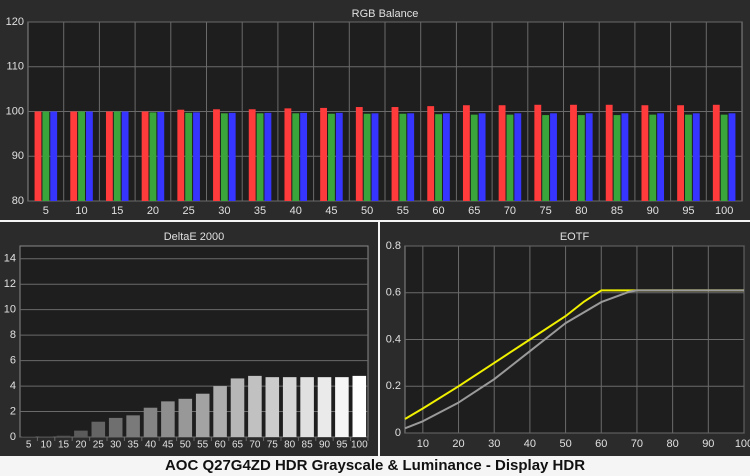 This screenshot has height=476, width=750. What do you see at coordinates (290, 445) in the screenshot?
I see `deltae-xtick-label: 80` at bounding box center [290, 445].